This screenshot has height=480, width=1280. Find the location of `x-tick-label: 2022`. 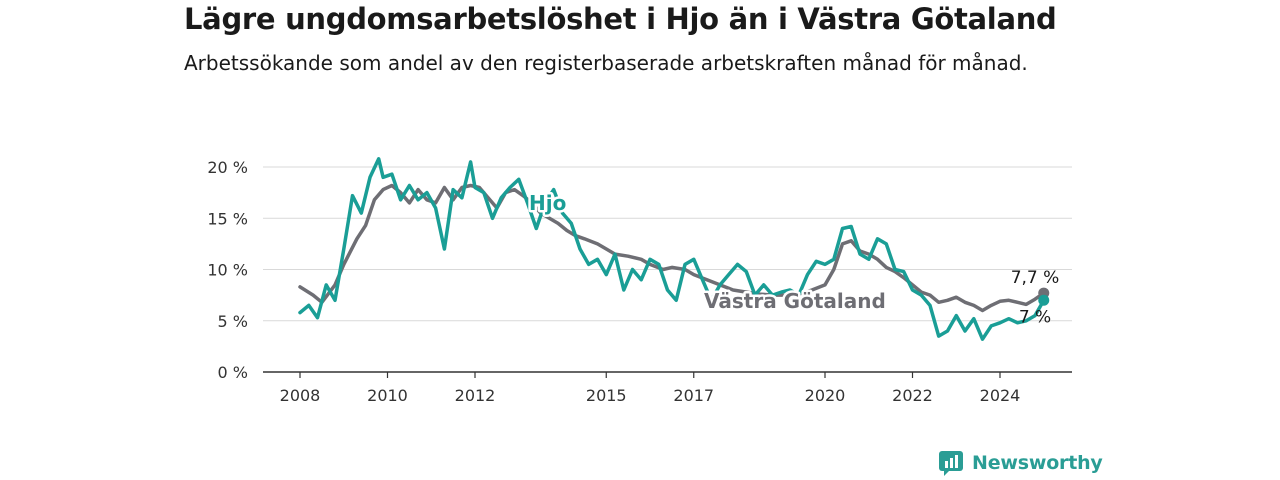

x-tick-label: 2022 is located at coordinates (912, 395).